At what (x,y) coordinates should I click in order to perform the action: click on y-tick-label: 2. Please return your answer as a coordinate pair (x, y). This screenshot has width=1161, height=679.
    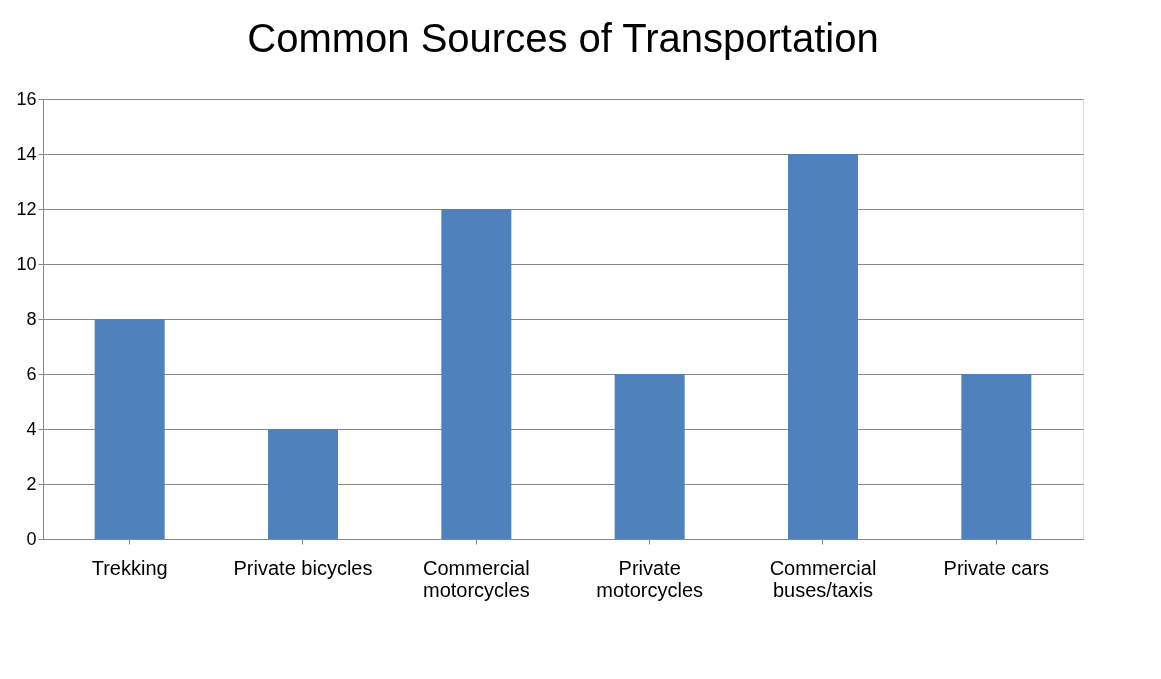
    Looking at the image, I should click on (31, 483).